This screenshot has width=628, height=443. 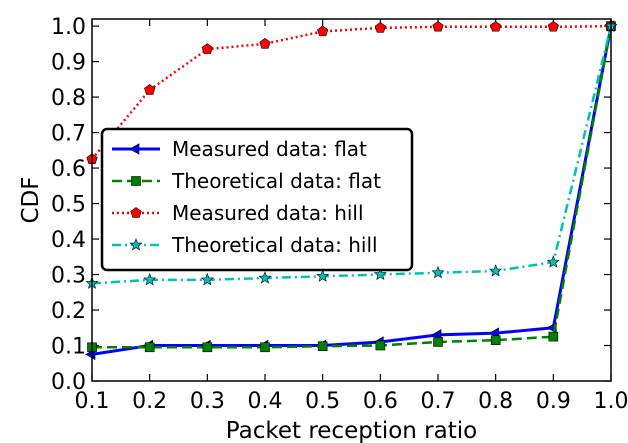 I want to click on y-tick-label: 0.9, so click(x=68, y=63).